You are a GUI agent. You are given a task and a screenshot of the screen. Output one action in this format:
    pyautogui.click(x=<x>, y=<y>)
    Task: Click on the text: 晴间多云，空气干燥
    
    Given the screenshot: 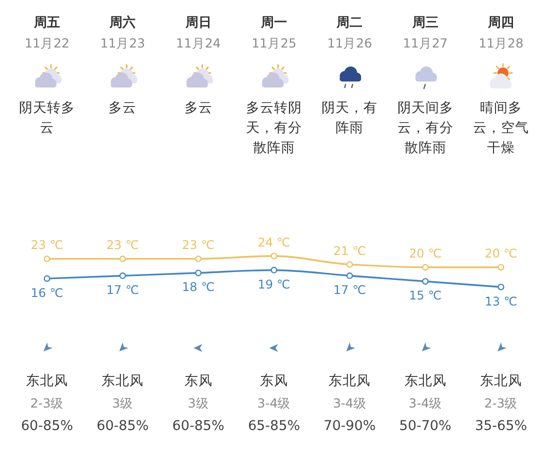 What is the action you would take?
    pyautogui.click(x=501, y=128)
    